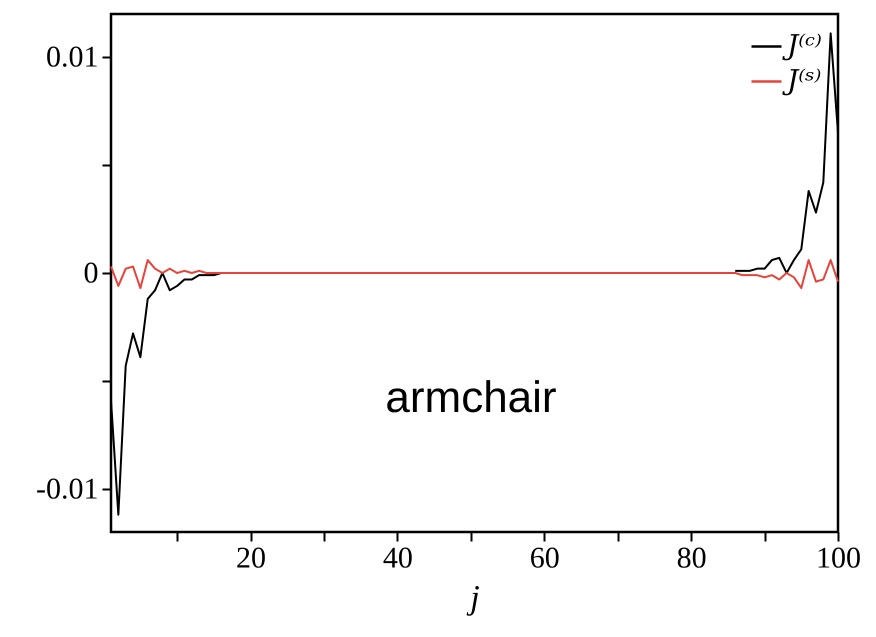  What do you see at coordinates (471, 397) in the screenshot?
I see `annotation: armchair` at bounding box center [471, 397].